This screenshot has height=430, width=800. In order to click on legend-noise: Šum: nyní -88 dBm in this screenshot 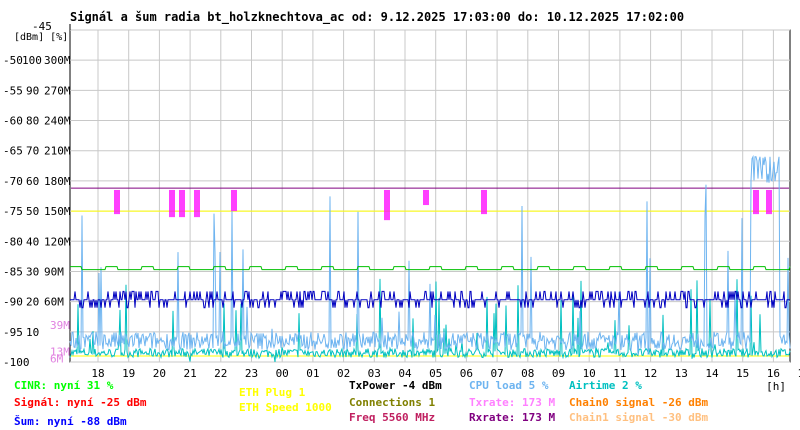, I will do `click(70, 421)`.